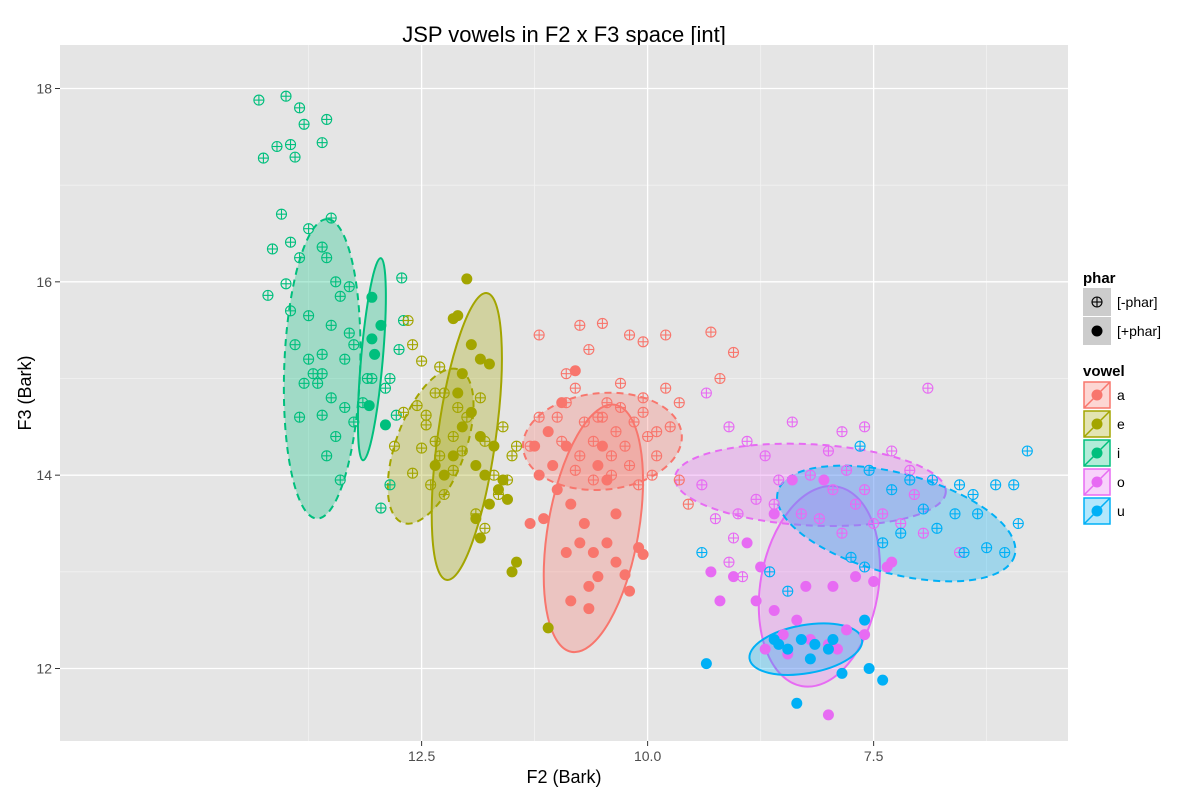 Image resolution: width=1200 pixels, height=800 pixels. What do you see at coordinates (44, 282) in the screenshot?
I see `y-tick-label: 16` at bounding box center [44, 282].